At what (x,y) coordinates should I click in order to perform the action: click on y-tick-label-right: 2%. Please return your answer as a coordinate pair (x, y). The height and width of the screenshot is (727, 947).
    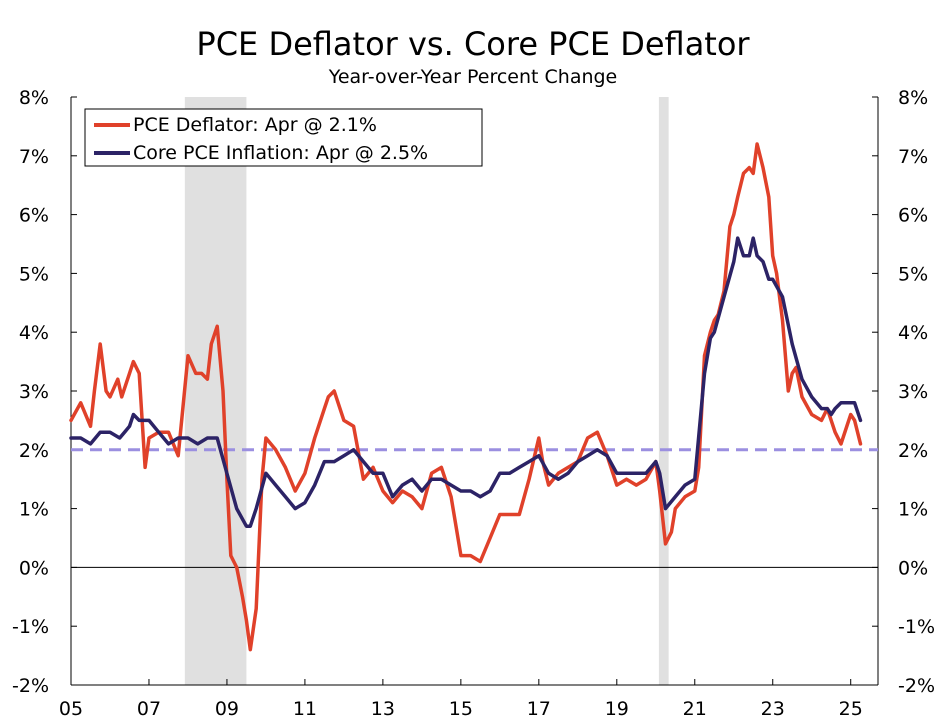
    Looking at the image, I should click on (913, 451).